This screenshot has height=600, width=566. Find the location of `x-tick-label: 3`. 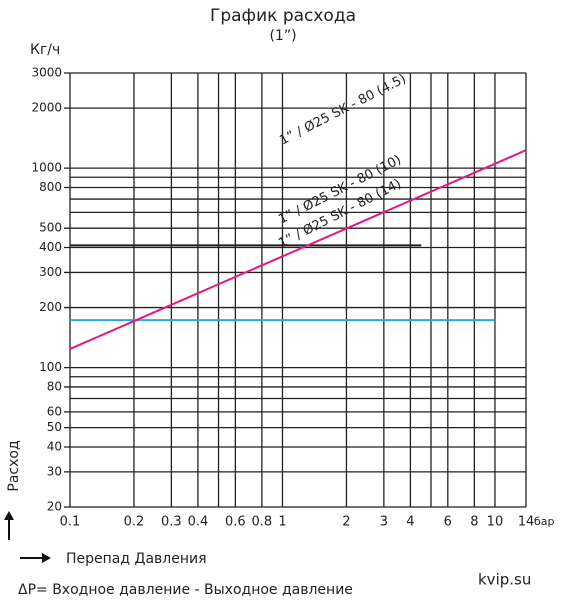

x-tick-label: 3 is located at coordinates (384, 522).